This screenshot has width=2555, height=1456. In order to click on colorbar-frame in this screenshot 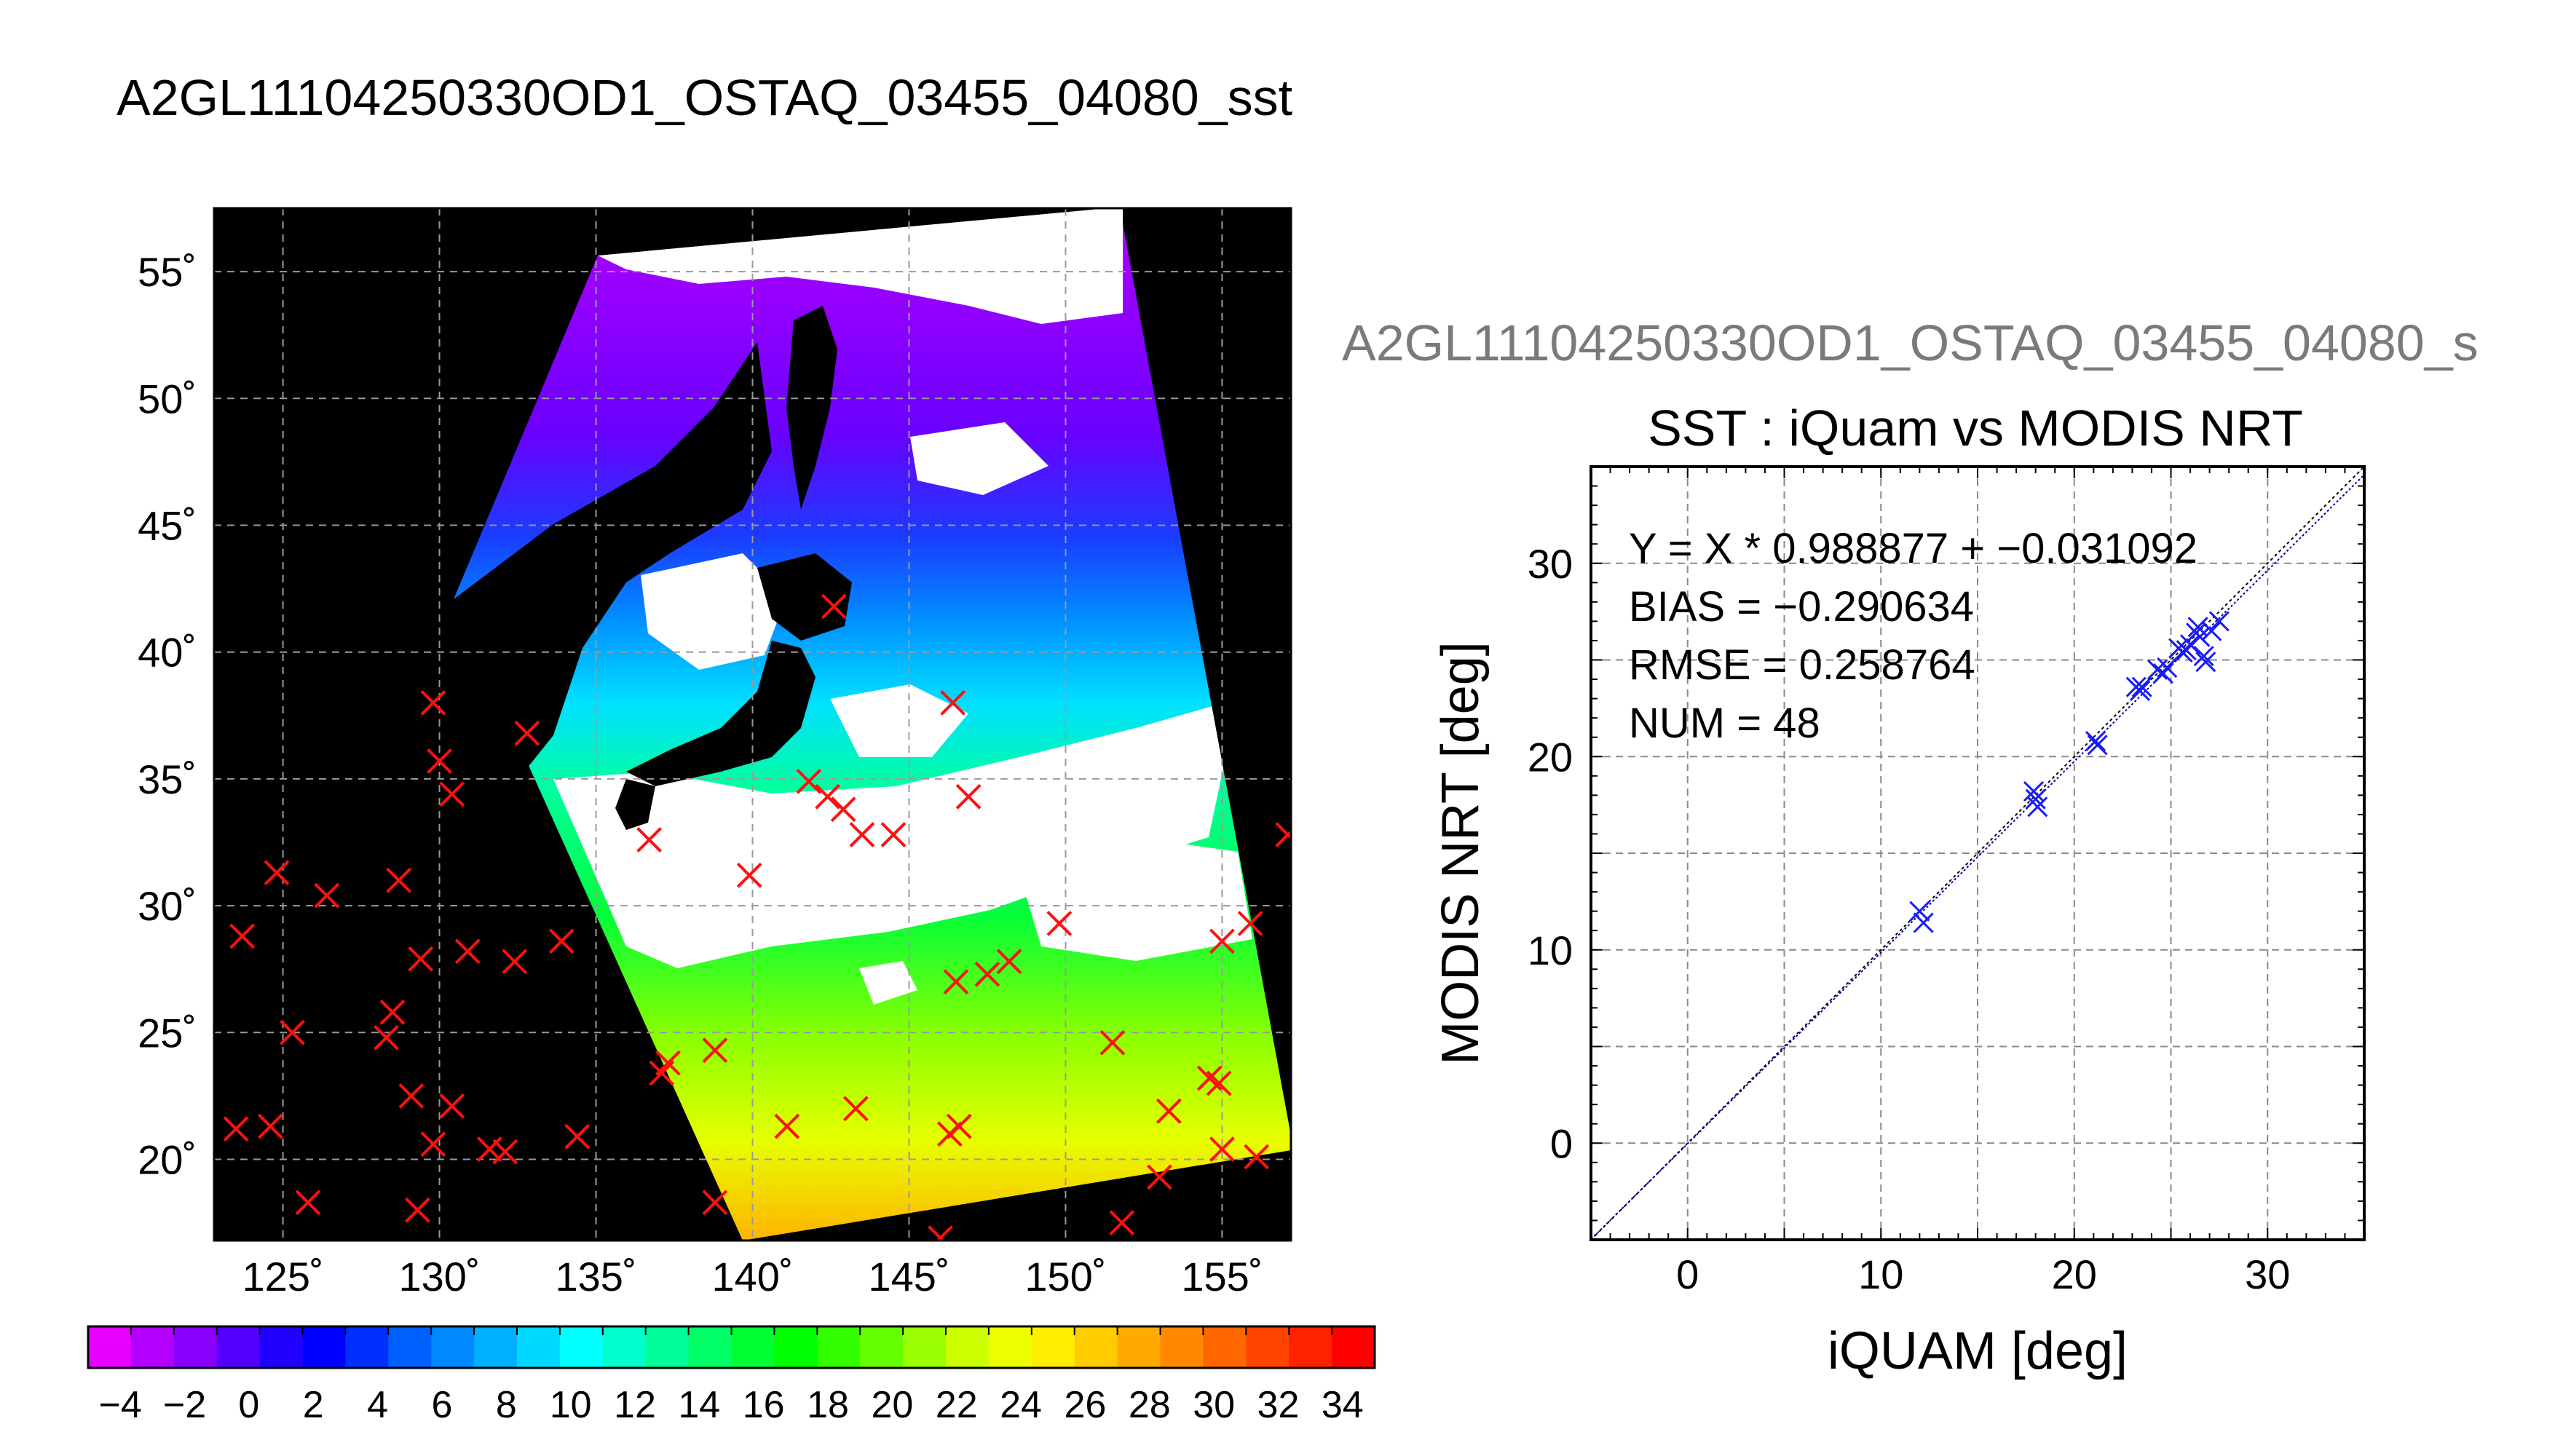, I will do `click(731, 1347)`.